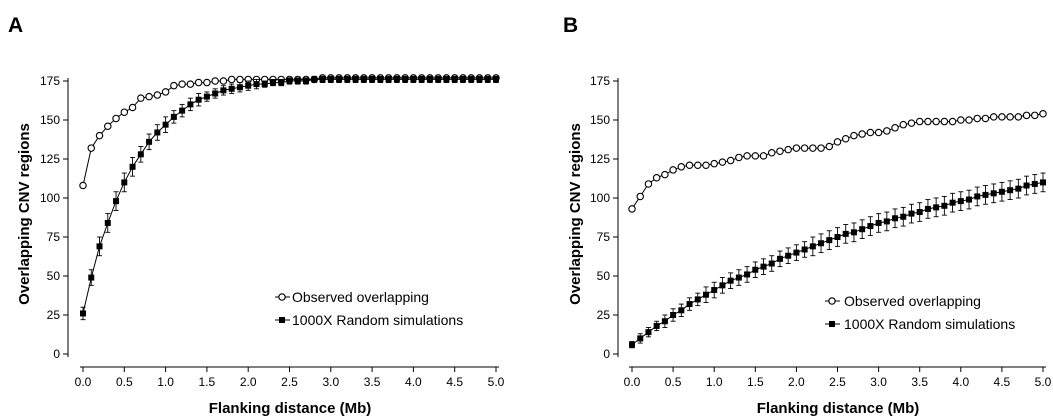 This screenshot has height=419, width=1053. I want to click on x-tick-label: 4.0, so click(960, 382).